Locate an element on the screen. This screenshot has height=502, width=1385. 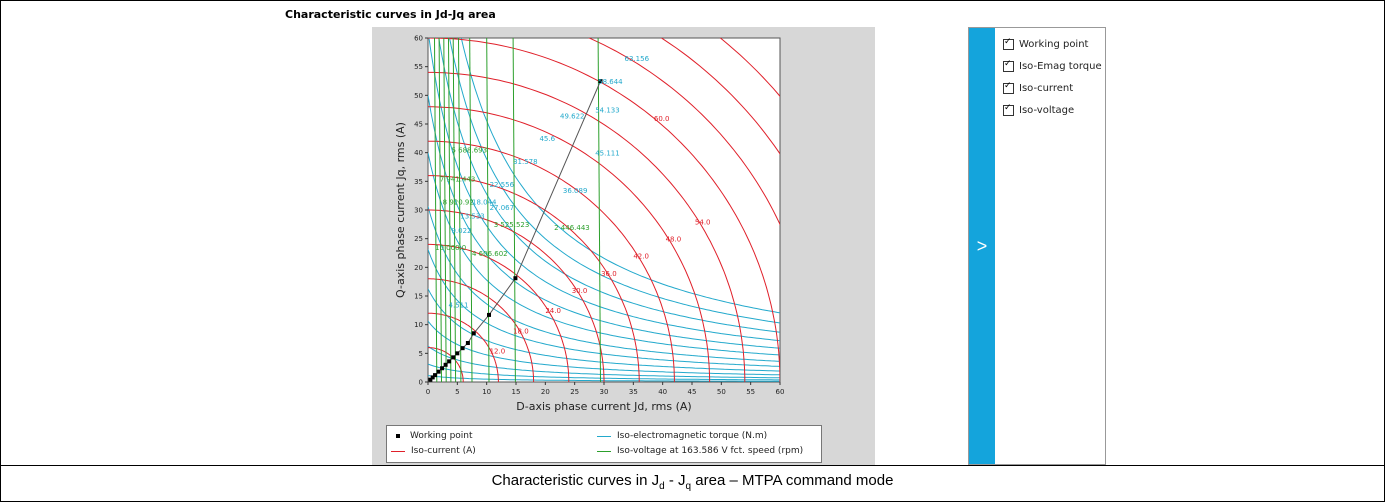
option-iso-emag-torque: Iso-Emag torque is located at coordinates (1052, 65).